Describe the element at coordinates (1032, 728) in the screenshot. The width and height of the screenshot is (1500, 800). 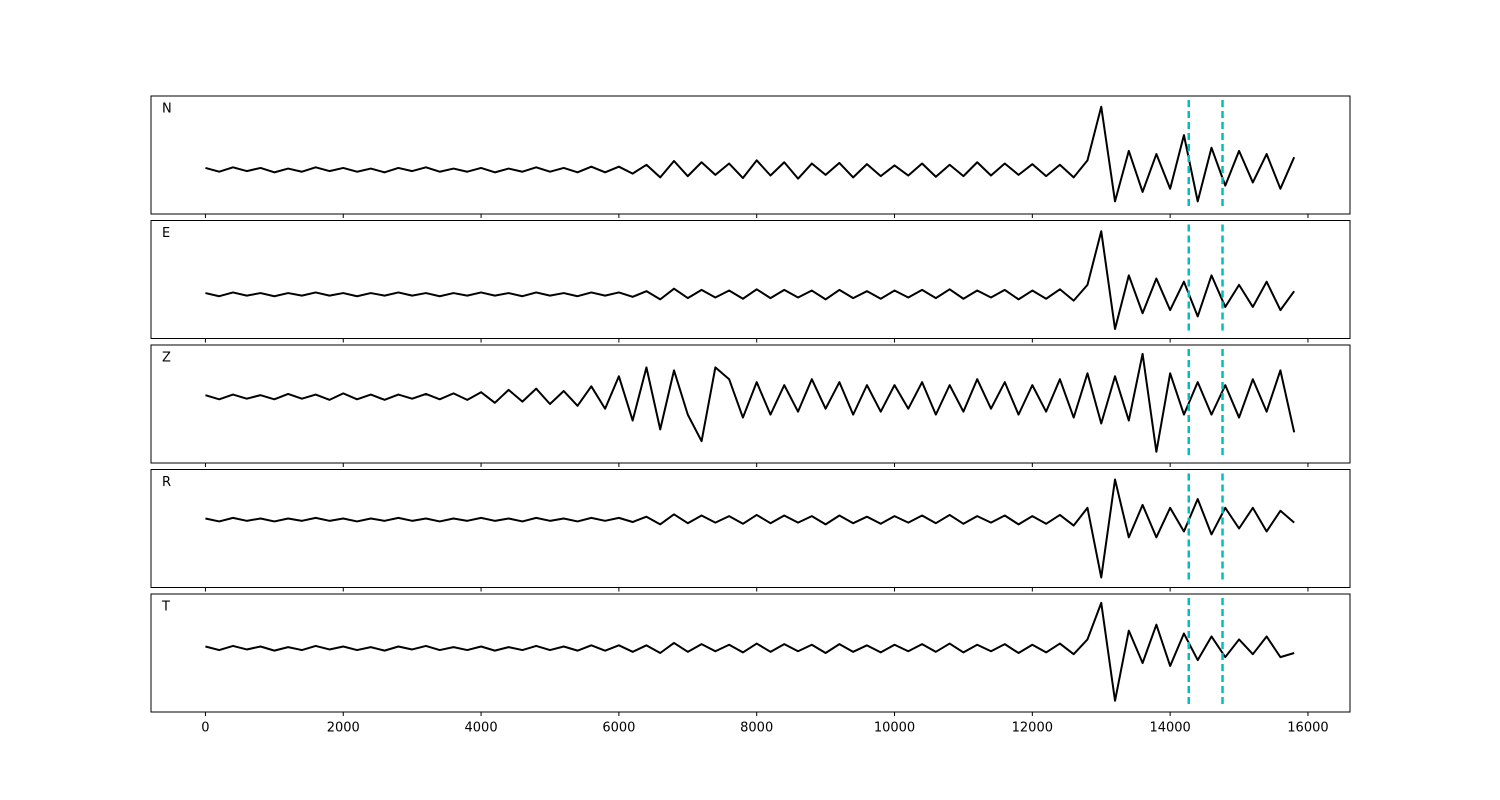
I see `x-tick-label: 12000` at that location.